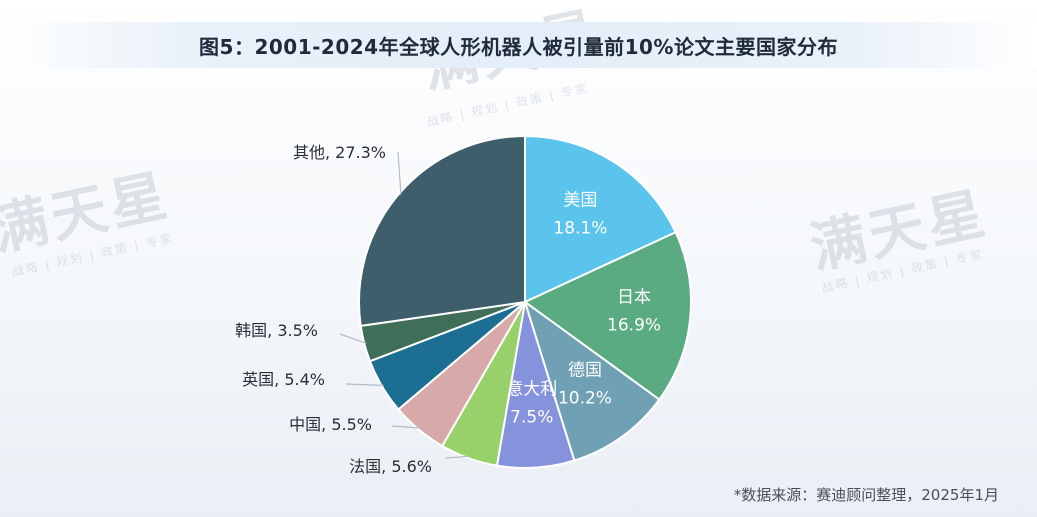  What do you see at coordinates (580, 228) in the screenshot?
I see `slice-value-label: 18.1%` at bounding box center [580, 228].